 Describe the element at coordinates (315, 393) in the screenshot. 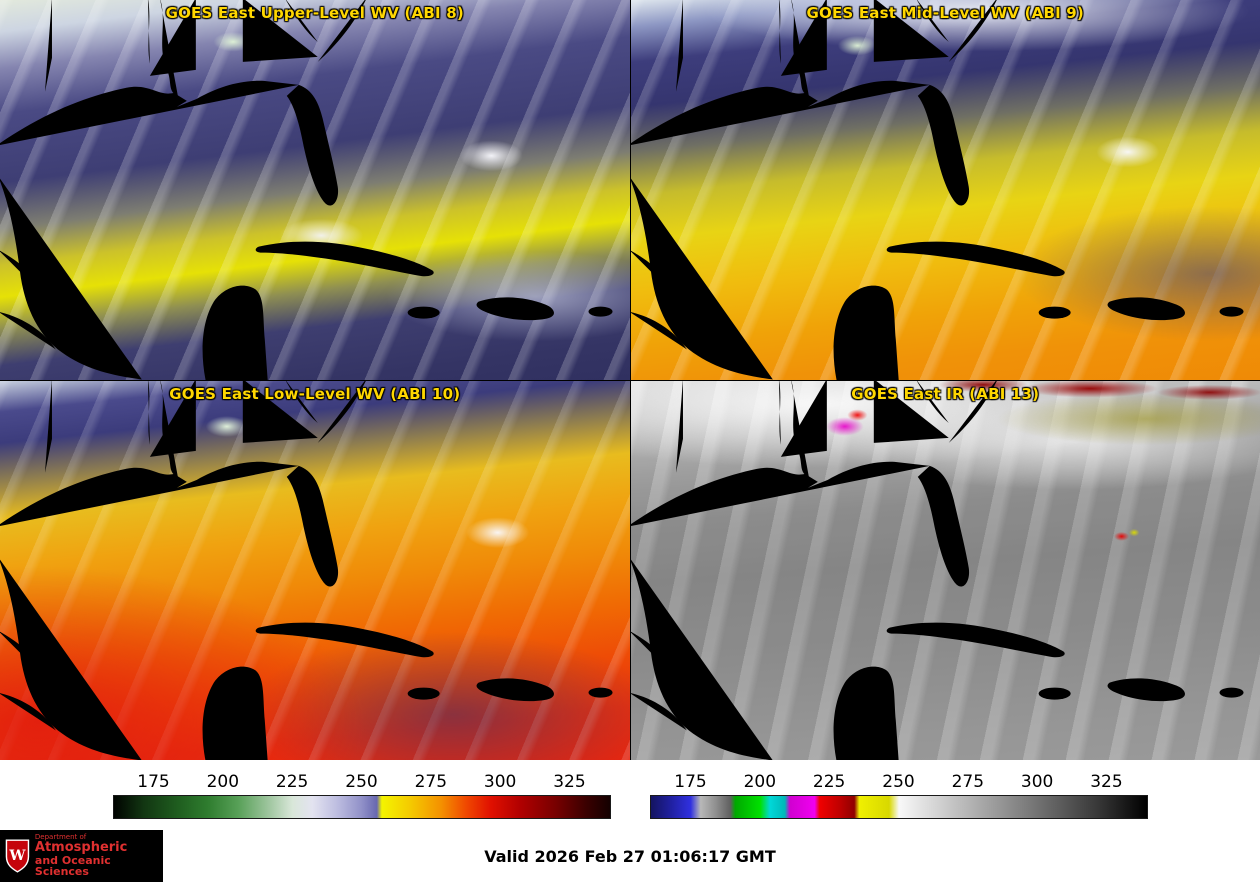

I see `panel-title-abi10: GOES East Low-Level WV (ABI 10)` at that location.